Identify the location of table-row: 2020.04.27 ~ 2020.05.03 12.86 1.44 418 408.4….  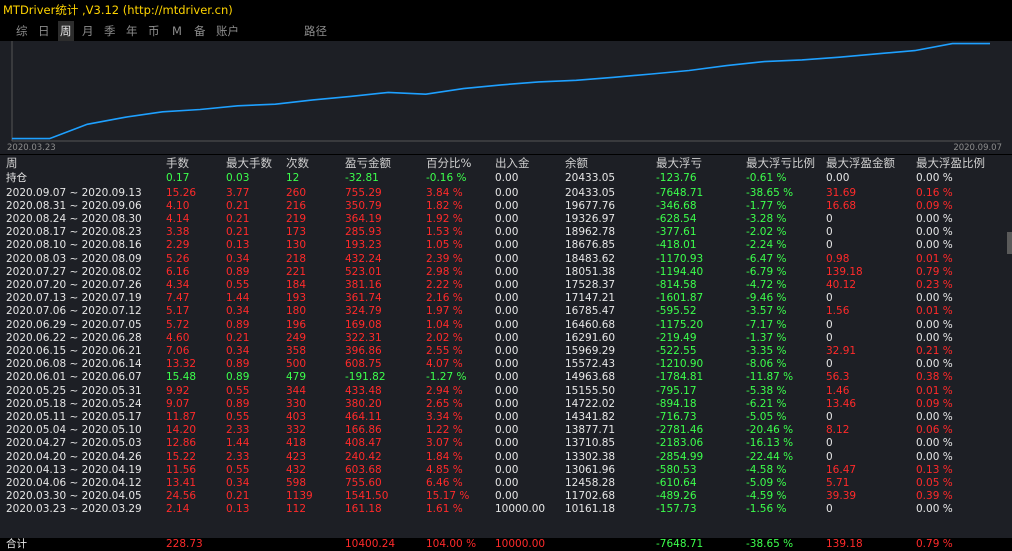
(506, 443).